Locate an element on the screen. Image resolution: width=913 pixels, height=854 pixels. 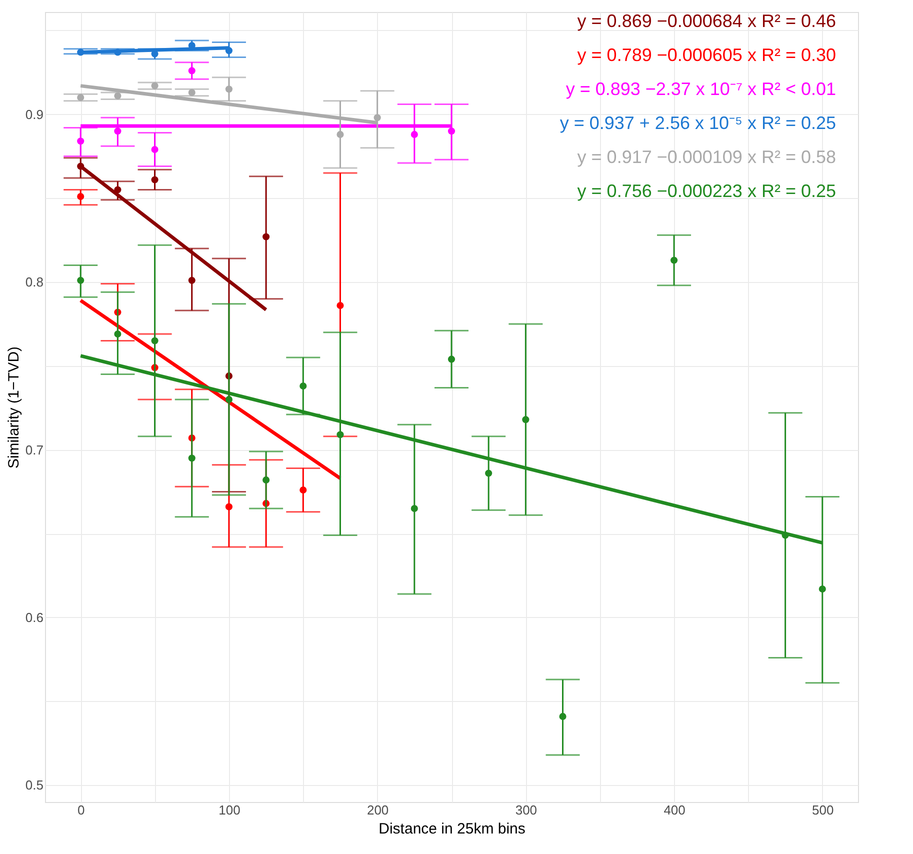
annotation: y = 0.756 −0.000223 x R² = 0.25 is located at coordinates (706, 191).